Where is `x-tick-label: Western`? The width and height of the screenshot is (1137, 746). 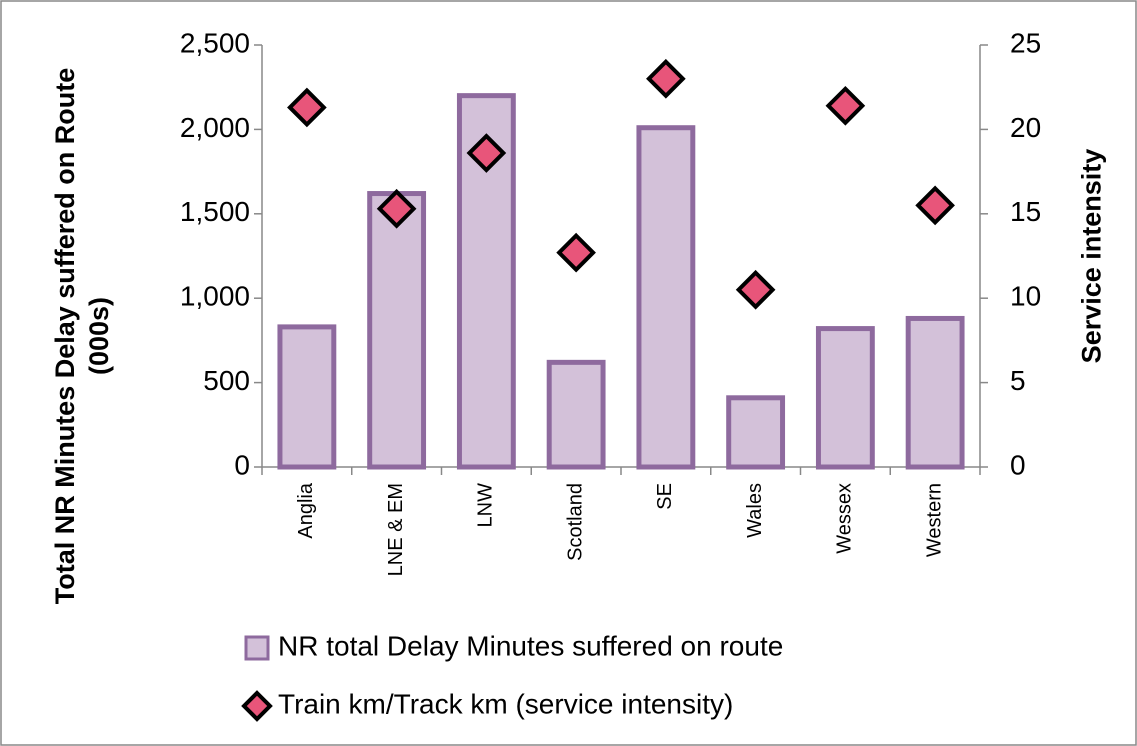 x-tick-label: Western is located at coordinates (934, 520).